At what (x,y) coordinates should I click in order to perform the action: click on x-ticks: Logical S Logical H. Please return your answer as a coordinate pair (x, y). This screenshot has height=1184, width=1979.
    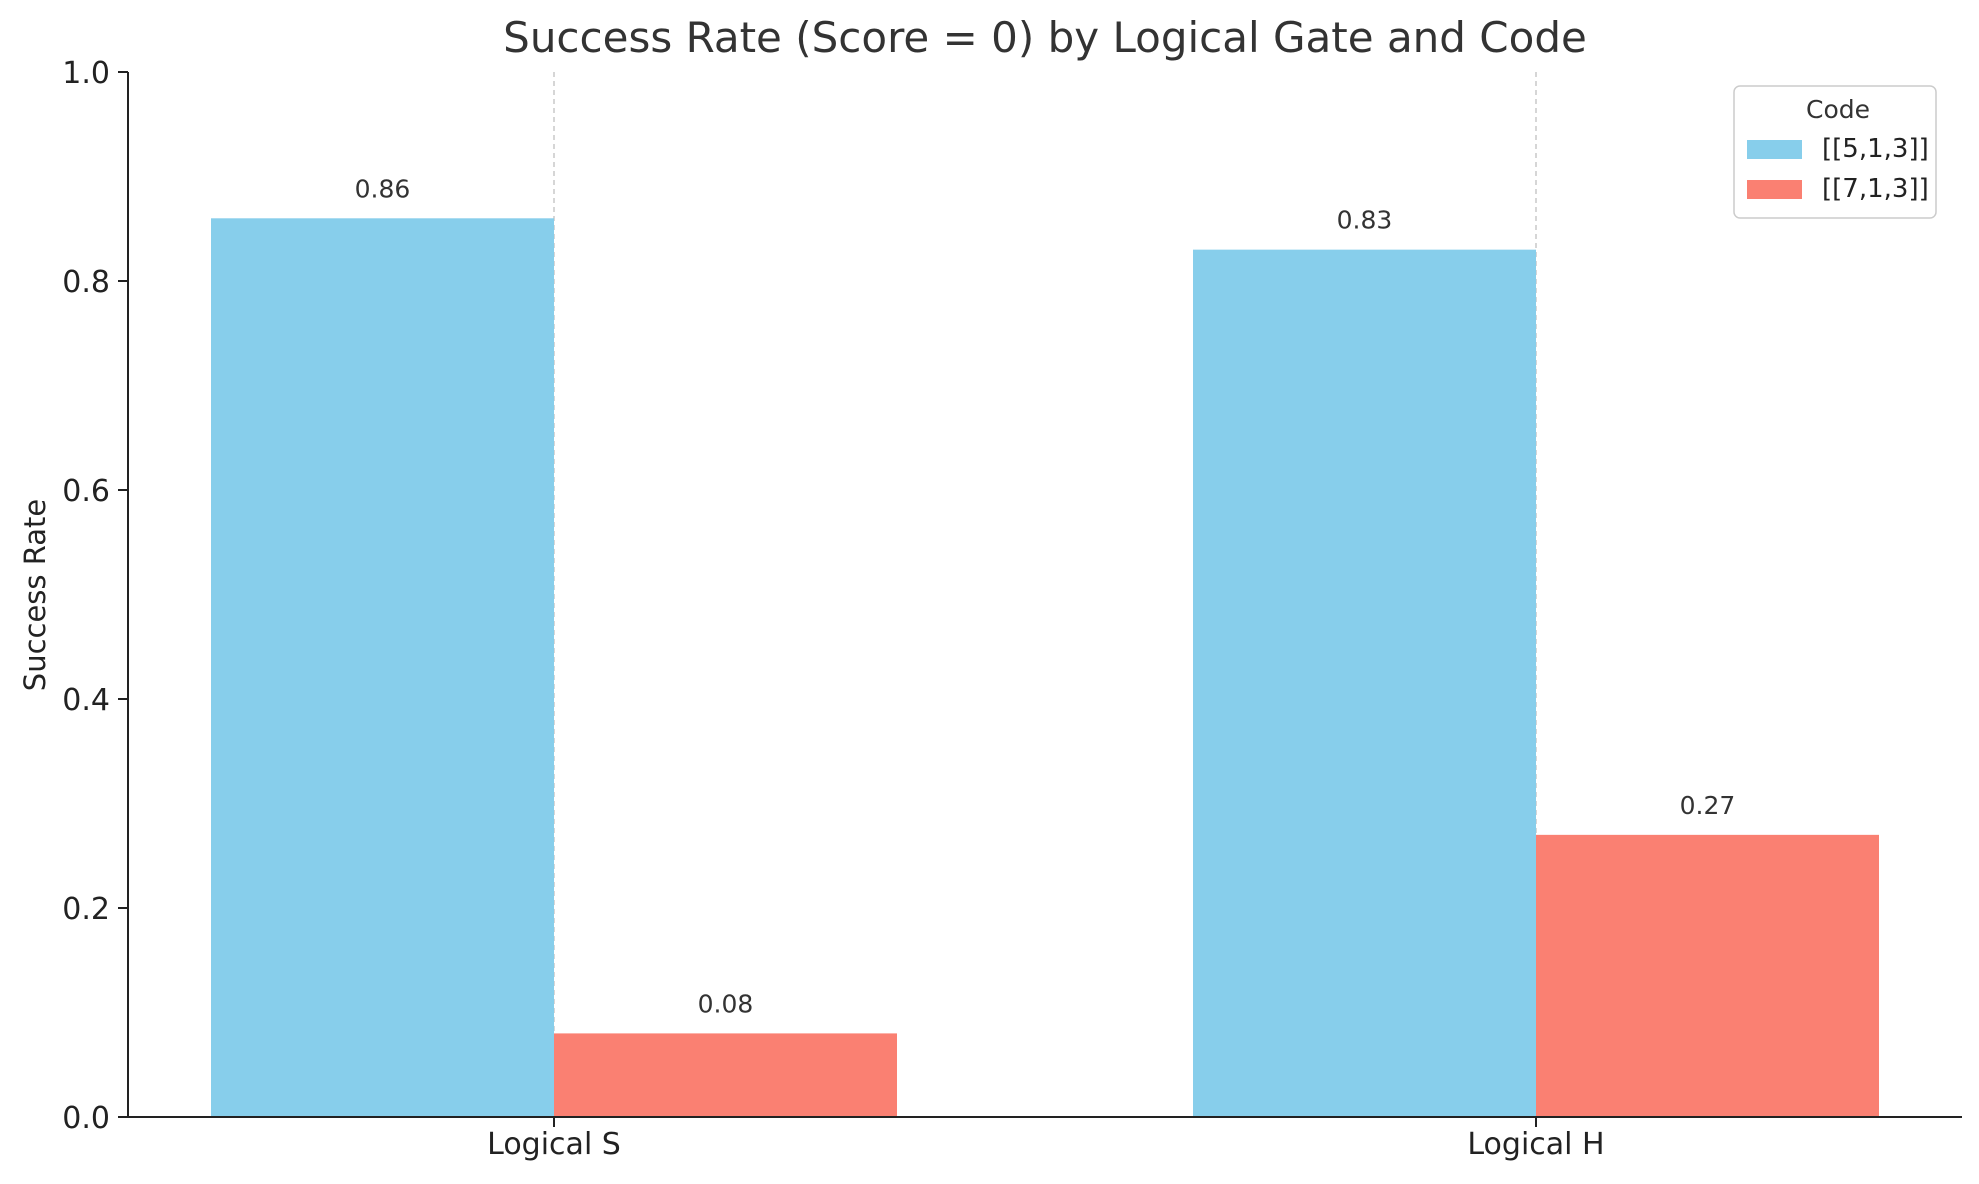
    Looking at the image, I should click on (1046, 1139).